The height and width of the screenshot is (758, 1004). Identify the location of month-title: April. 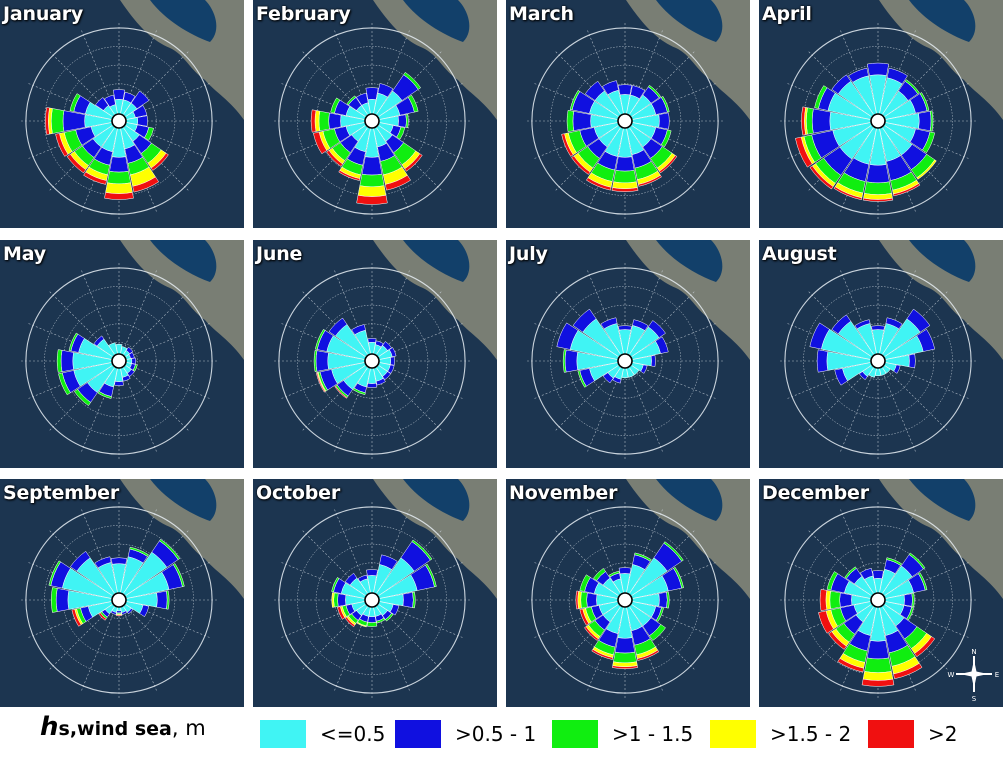
(787, 14).